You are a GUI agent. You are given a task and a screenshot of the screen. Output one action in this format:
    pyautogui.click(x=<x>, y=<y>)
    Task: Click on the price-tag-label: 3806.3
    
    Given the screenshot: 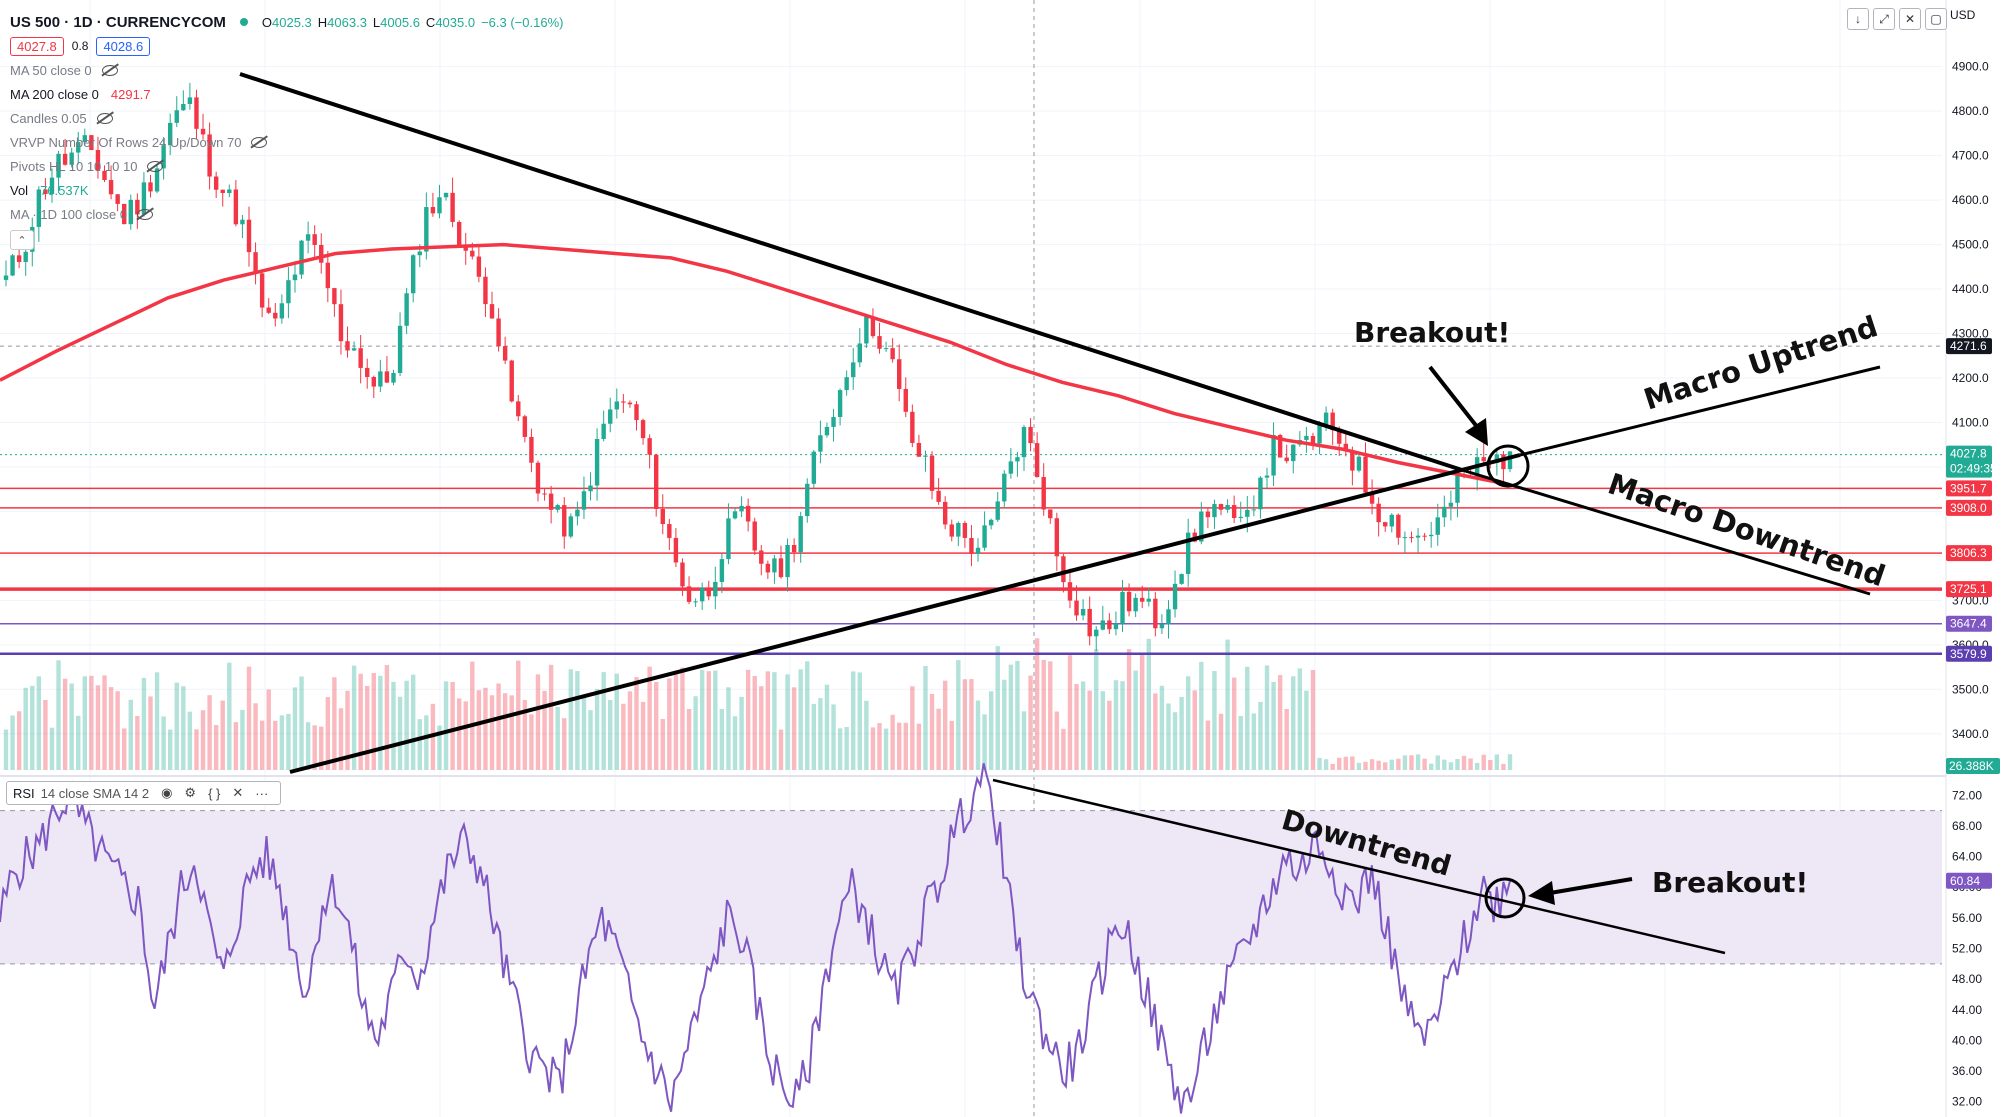 What is the action you would take?
    pyautogui.click(x=1968, y=553)
    